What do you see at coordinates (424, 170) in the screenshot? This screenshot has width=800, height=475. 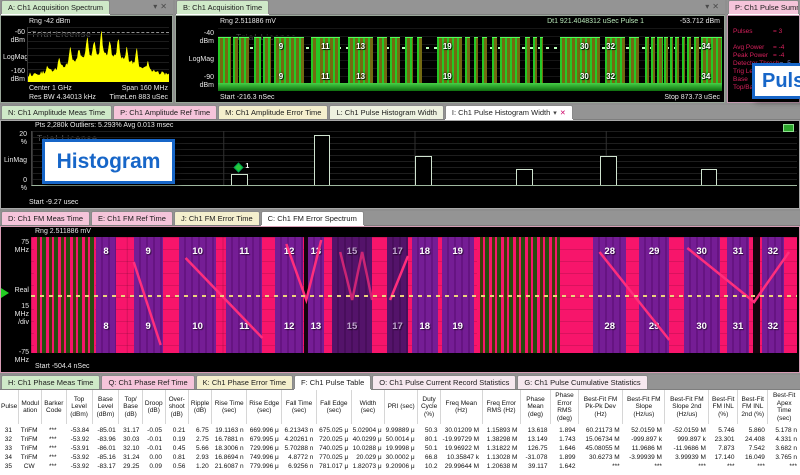 I see `histogram-bar` at bounding box center [424, 170].